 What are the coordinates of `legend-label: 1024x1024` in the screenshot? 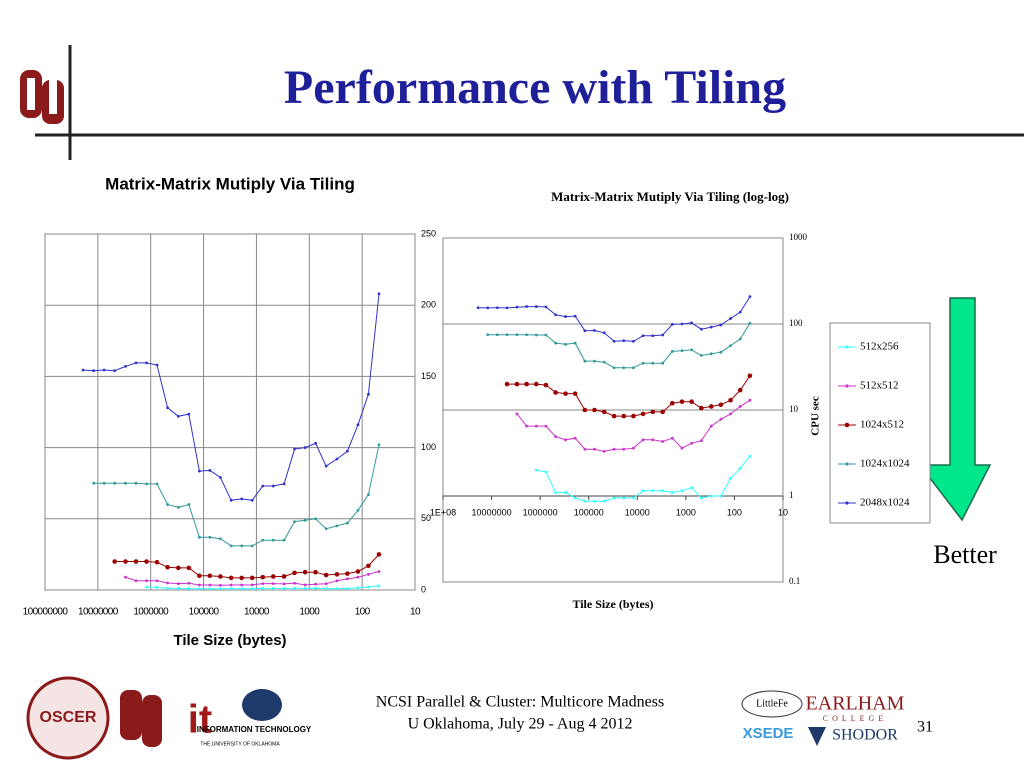 It's located at (885, 464).